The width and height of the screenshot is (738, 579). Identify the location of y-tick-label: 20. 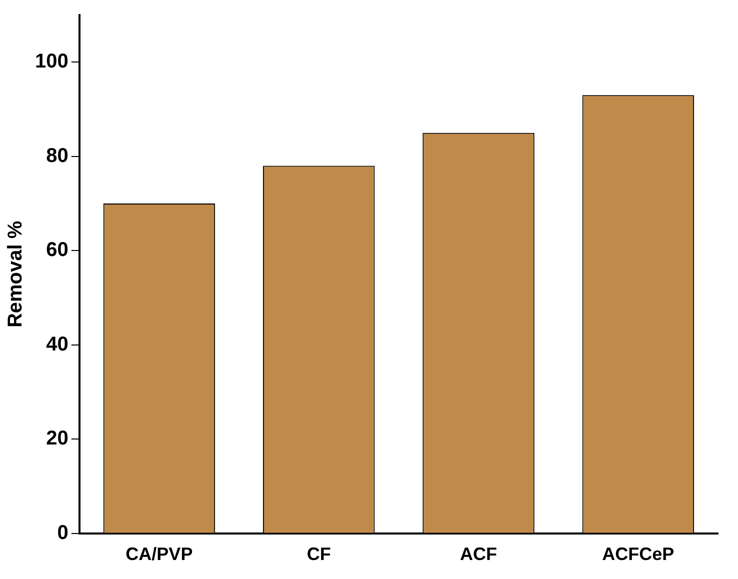
(57, 439).